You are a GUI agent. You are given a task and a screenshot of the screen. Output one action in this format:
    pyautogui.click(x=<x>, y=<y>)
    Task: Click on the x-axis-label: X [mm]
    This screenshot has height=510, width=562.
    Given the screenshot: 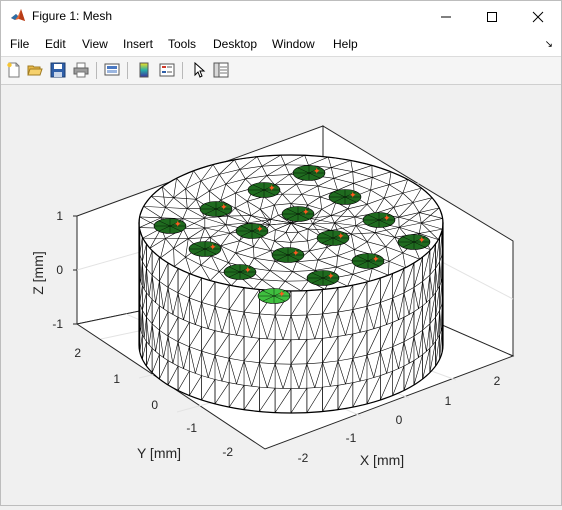 What is the action you would take?
    pyautogui.click(x=382, y=460)
    